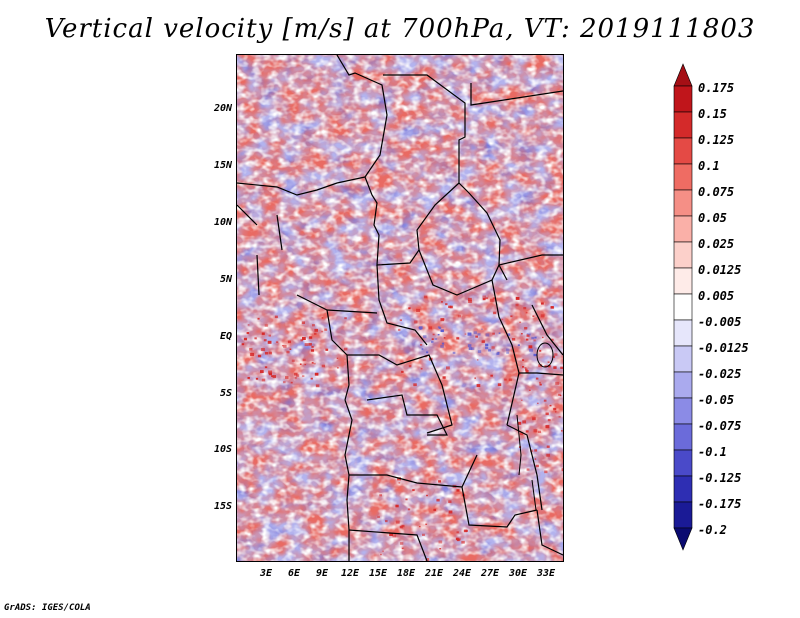  What do you see at coordinates (716, 140) in the screenshot?
I see `colorbar-label-0125: 0.125` at bounding box center [716, 140].